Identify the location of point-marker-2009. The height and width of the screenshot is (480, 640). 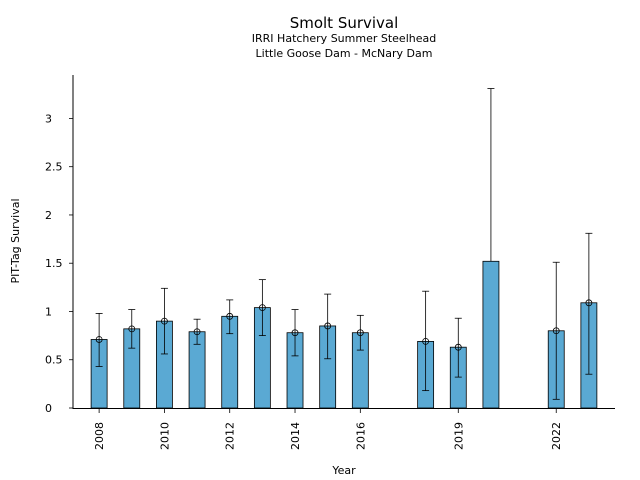
(132, 329).